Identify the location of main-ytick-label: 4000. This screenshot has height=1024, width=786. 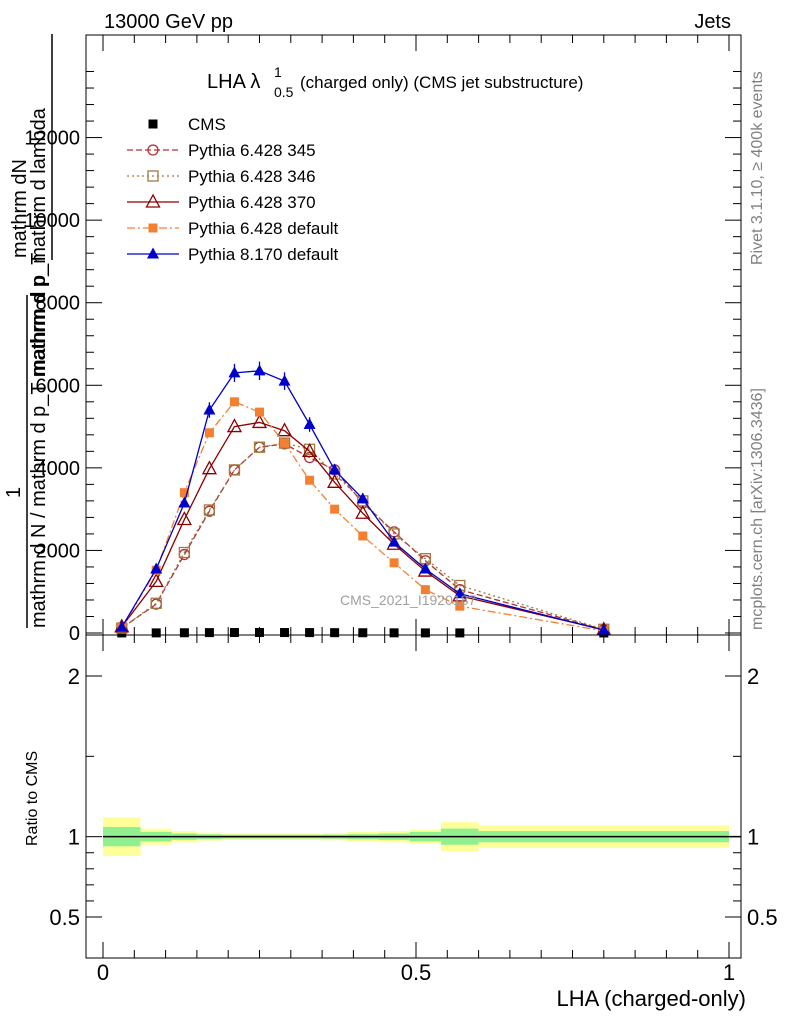
(58, 469).